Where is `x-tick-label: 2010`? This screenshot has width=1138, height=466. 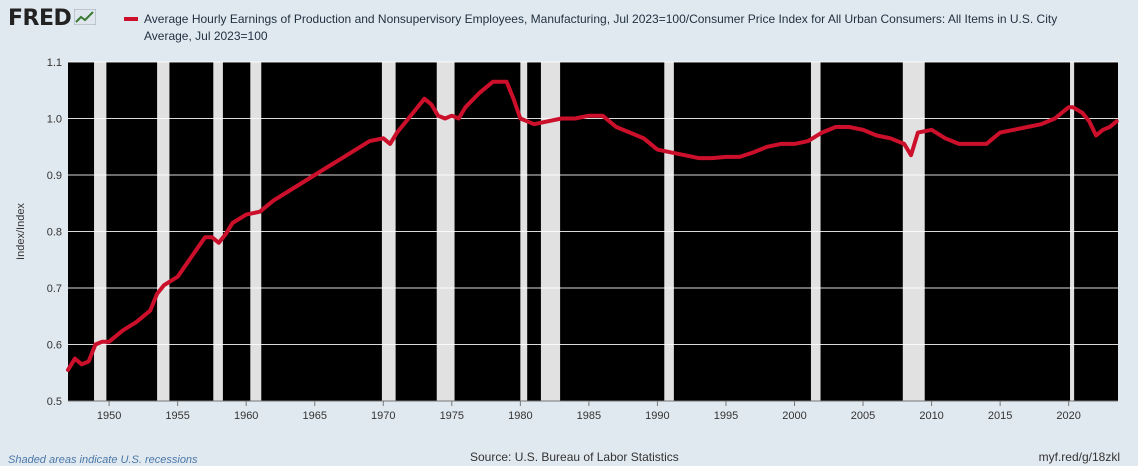 x-tick-label: 2010 is located at coordinates (931, 416).